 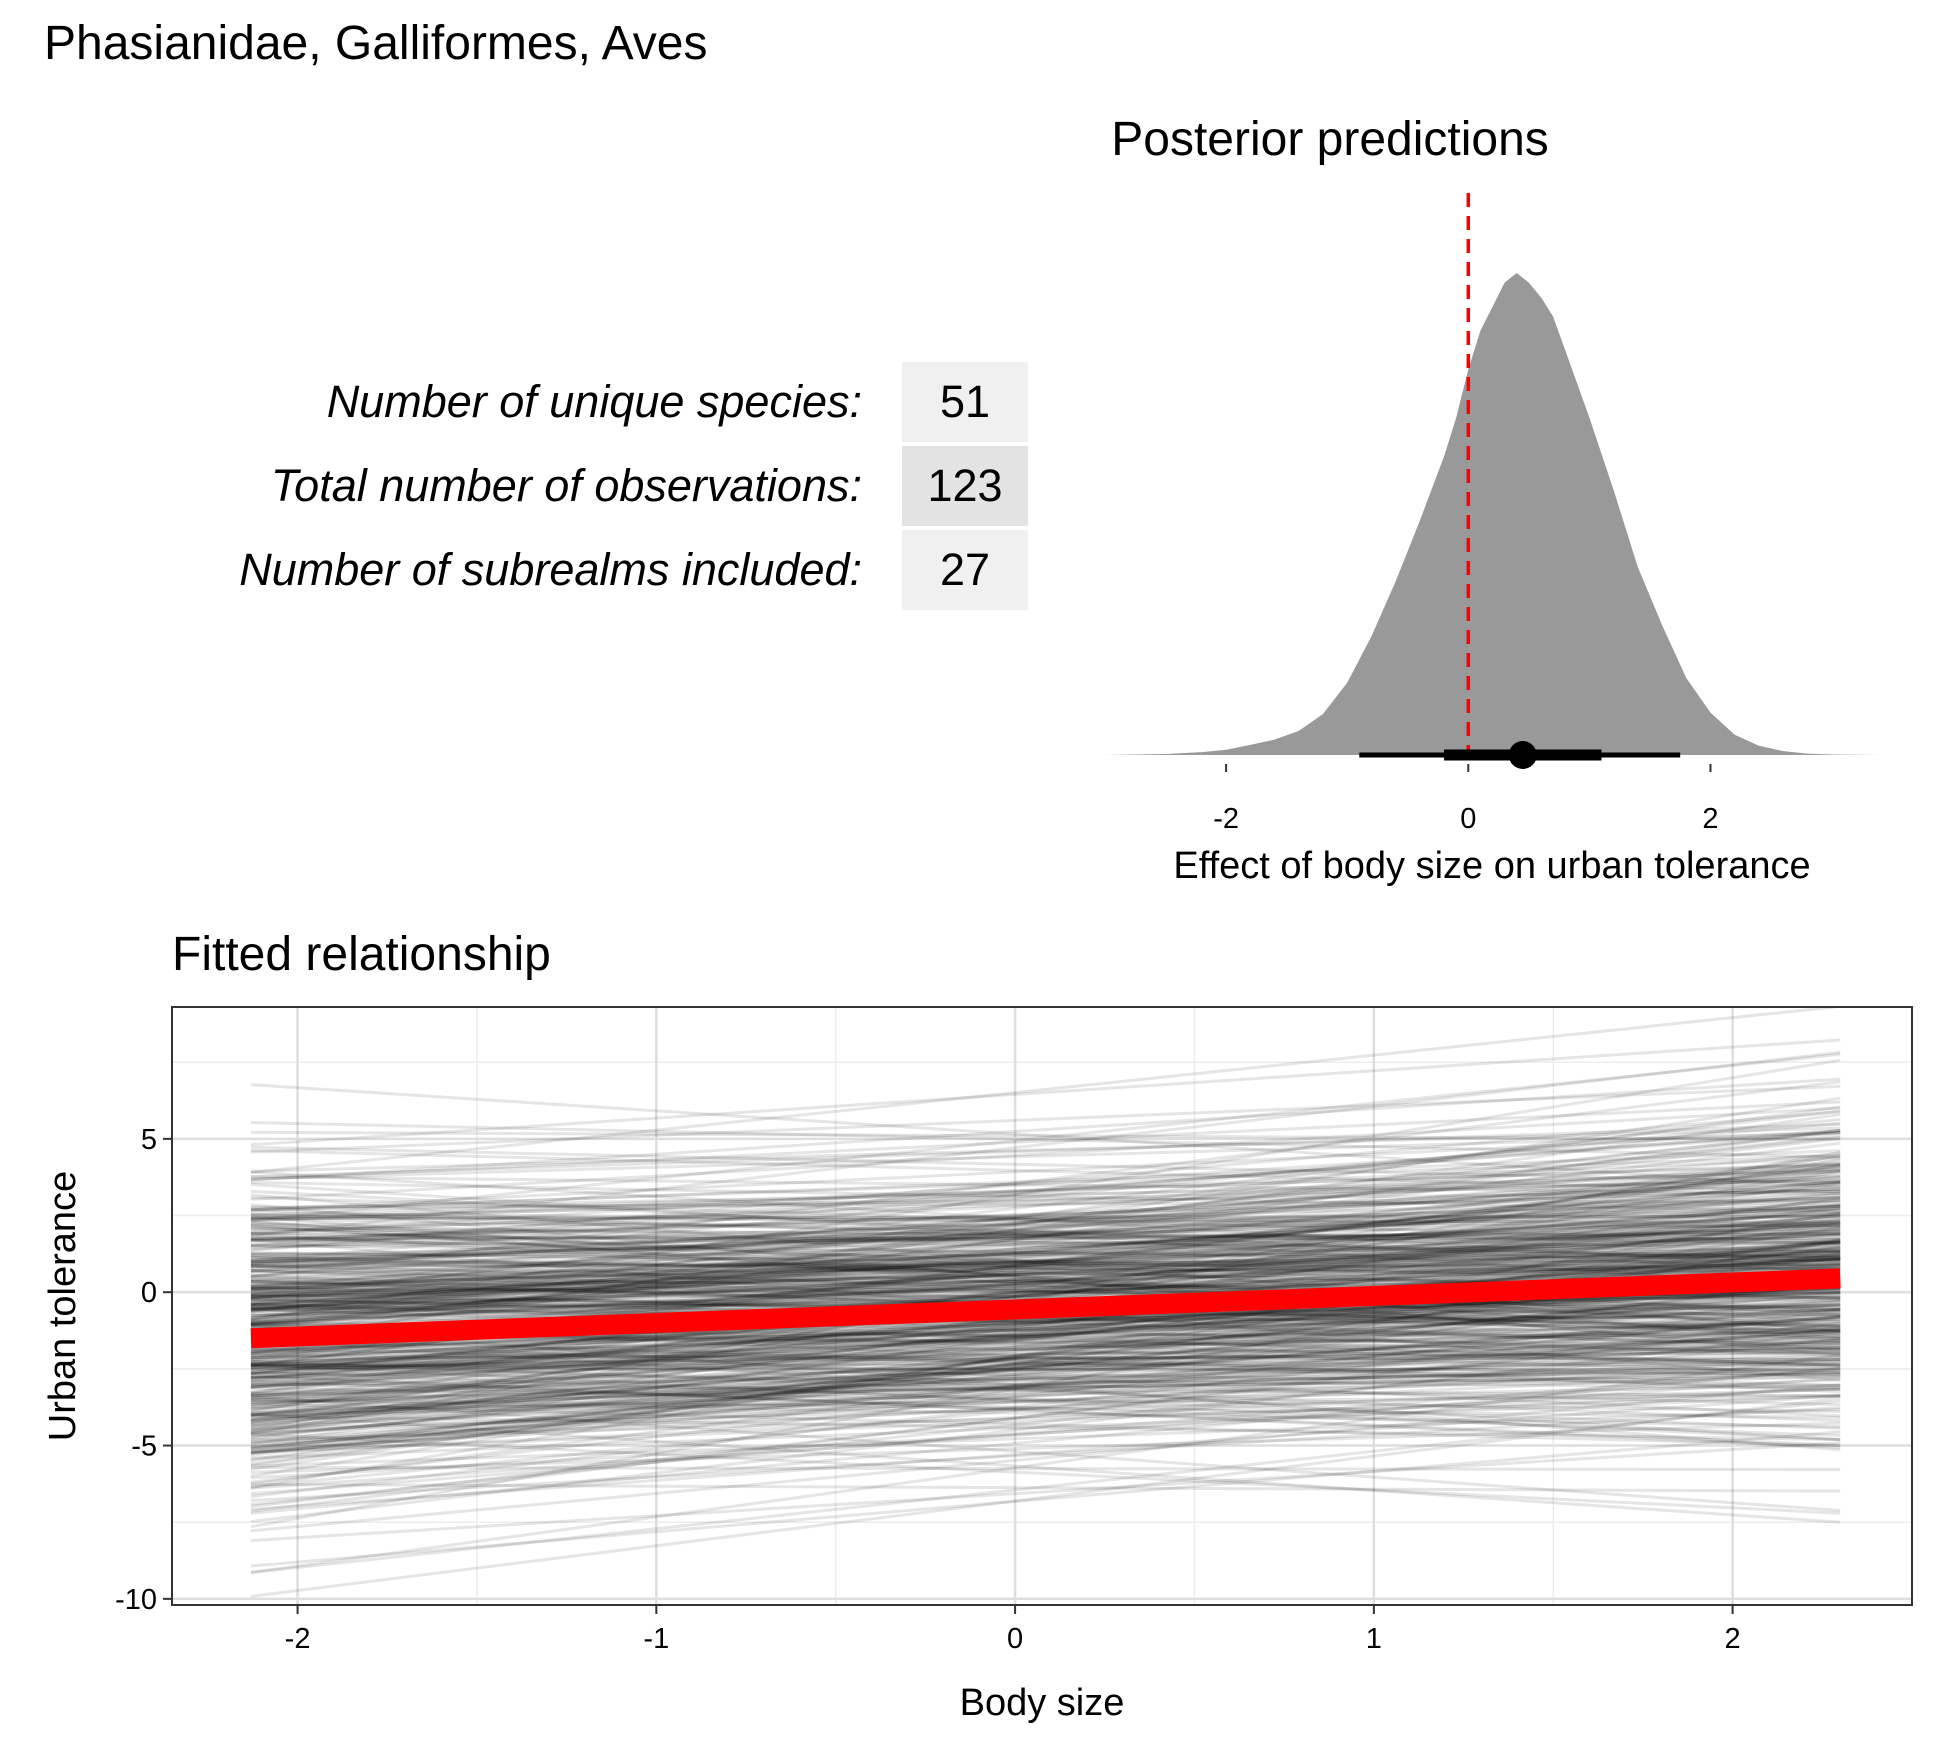 What do you see at coordinates (63, 1306) in the screenshot?
I see `fitted-y-label: Urban tolerance` at bounding box center [63, 1306].